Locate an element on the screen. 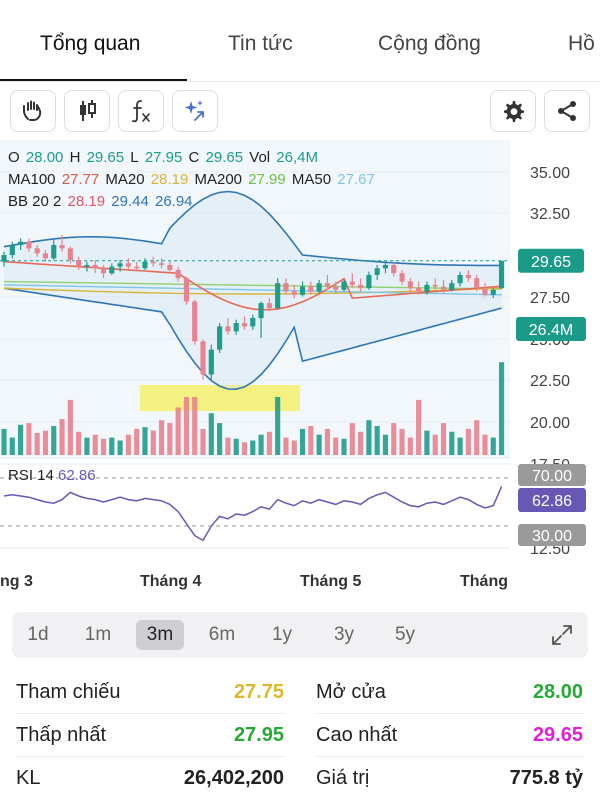  lowest-price-label: Thấp nhất is located at coordinates (61, 735).